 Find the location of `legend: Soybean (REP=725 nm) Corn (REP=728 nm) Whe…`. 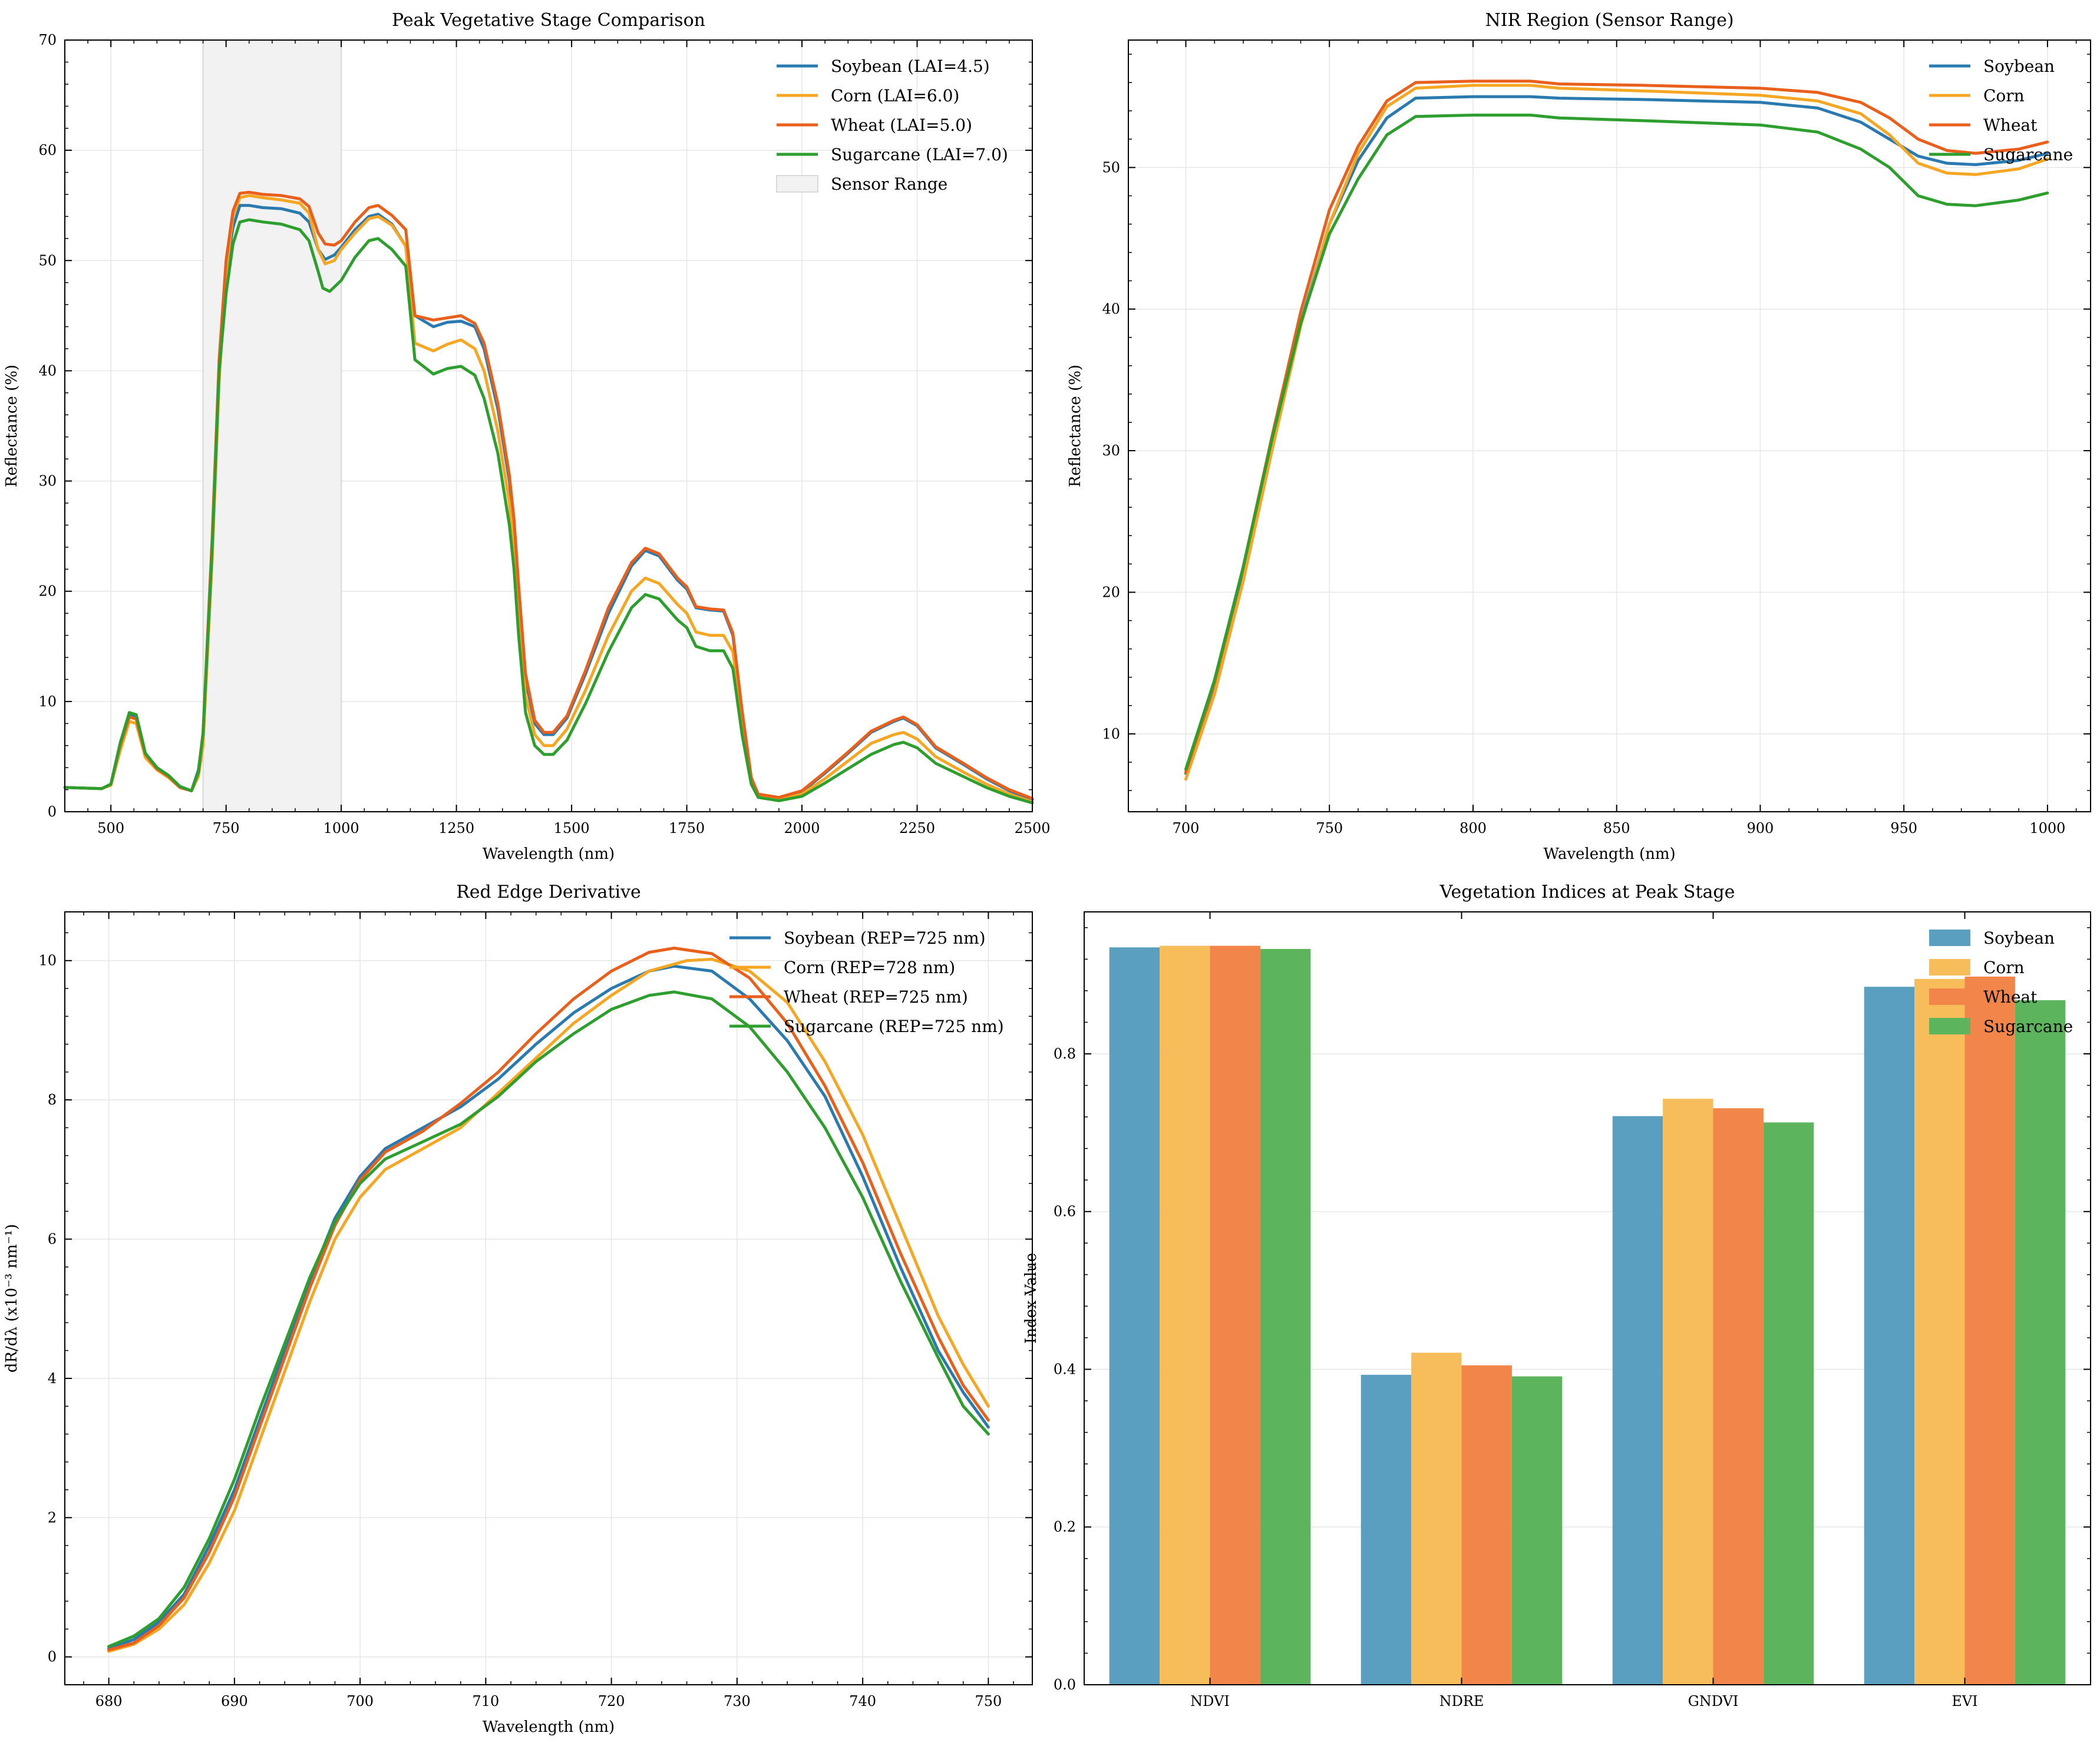

legend: Soybean (REP=725 nm) Corn (REP=728 nm) Whe… is located at coordinates (866, 982).